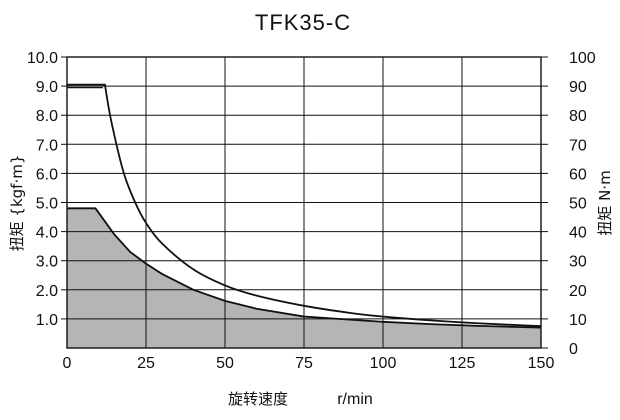  Describe the element at coordinates (383, 363) in the screenshot. I see `x-tick-label: 100` at that location.